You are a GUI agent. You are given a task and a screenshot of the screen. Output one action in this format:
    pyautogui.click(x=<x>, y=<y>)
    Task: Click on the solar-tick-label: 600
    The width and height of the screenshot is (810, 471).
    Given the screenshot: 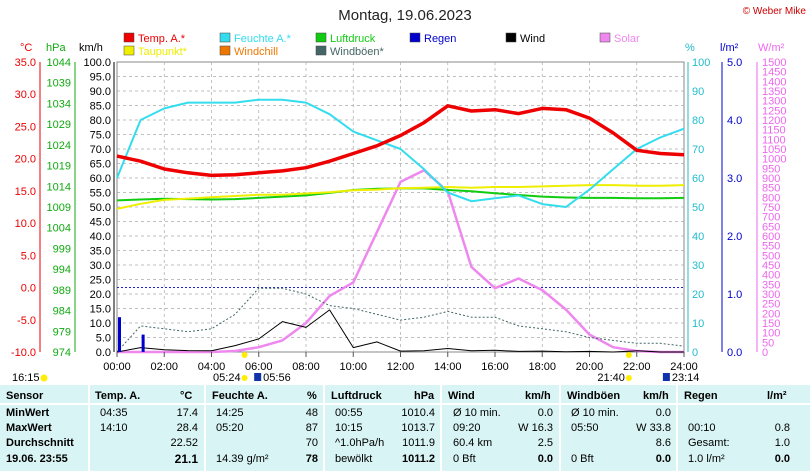 What is the action you would take?
    pyautogui.click(x=771, y=237)
    